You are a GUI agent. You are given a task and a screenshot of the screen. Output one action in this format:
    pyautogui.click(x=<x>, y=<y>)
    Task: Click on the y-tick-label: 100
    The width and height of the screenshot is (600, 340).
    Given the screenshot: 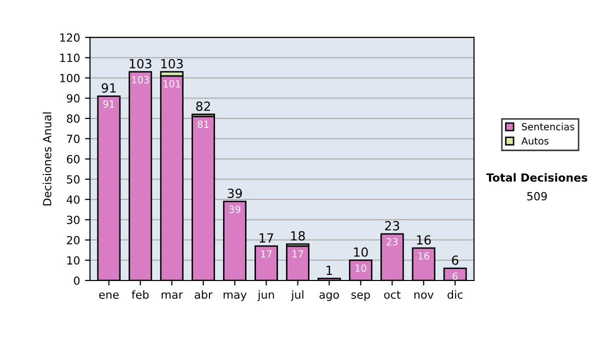 What is the action you would take?
    pyautogui.click(x=70, y=78)
    